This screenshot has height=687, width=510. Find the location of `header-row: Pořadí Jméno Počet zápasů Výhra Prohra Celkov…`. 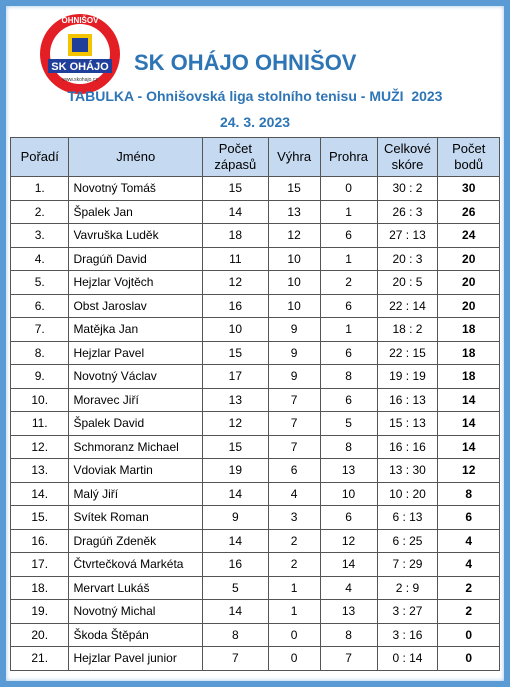

header-row: Pořadí Jméno Počet zápasů Výhra Prohra Celkov… is located at coordinates (254, 157).